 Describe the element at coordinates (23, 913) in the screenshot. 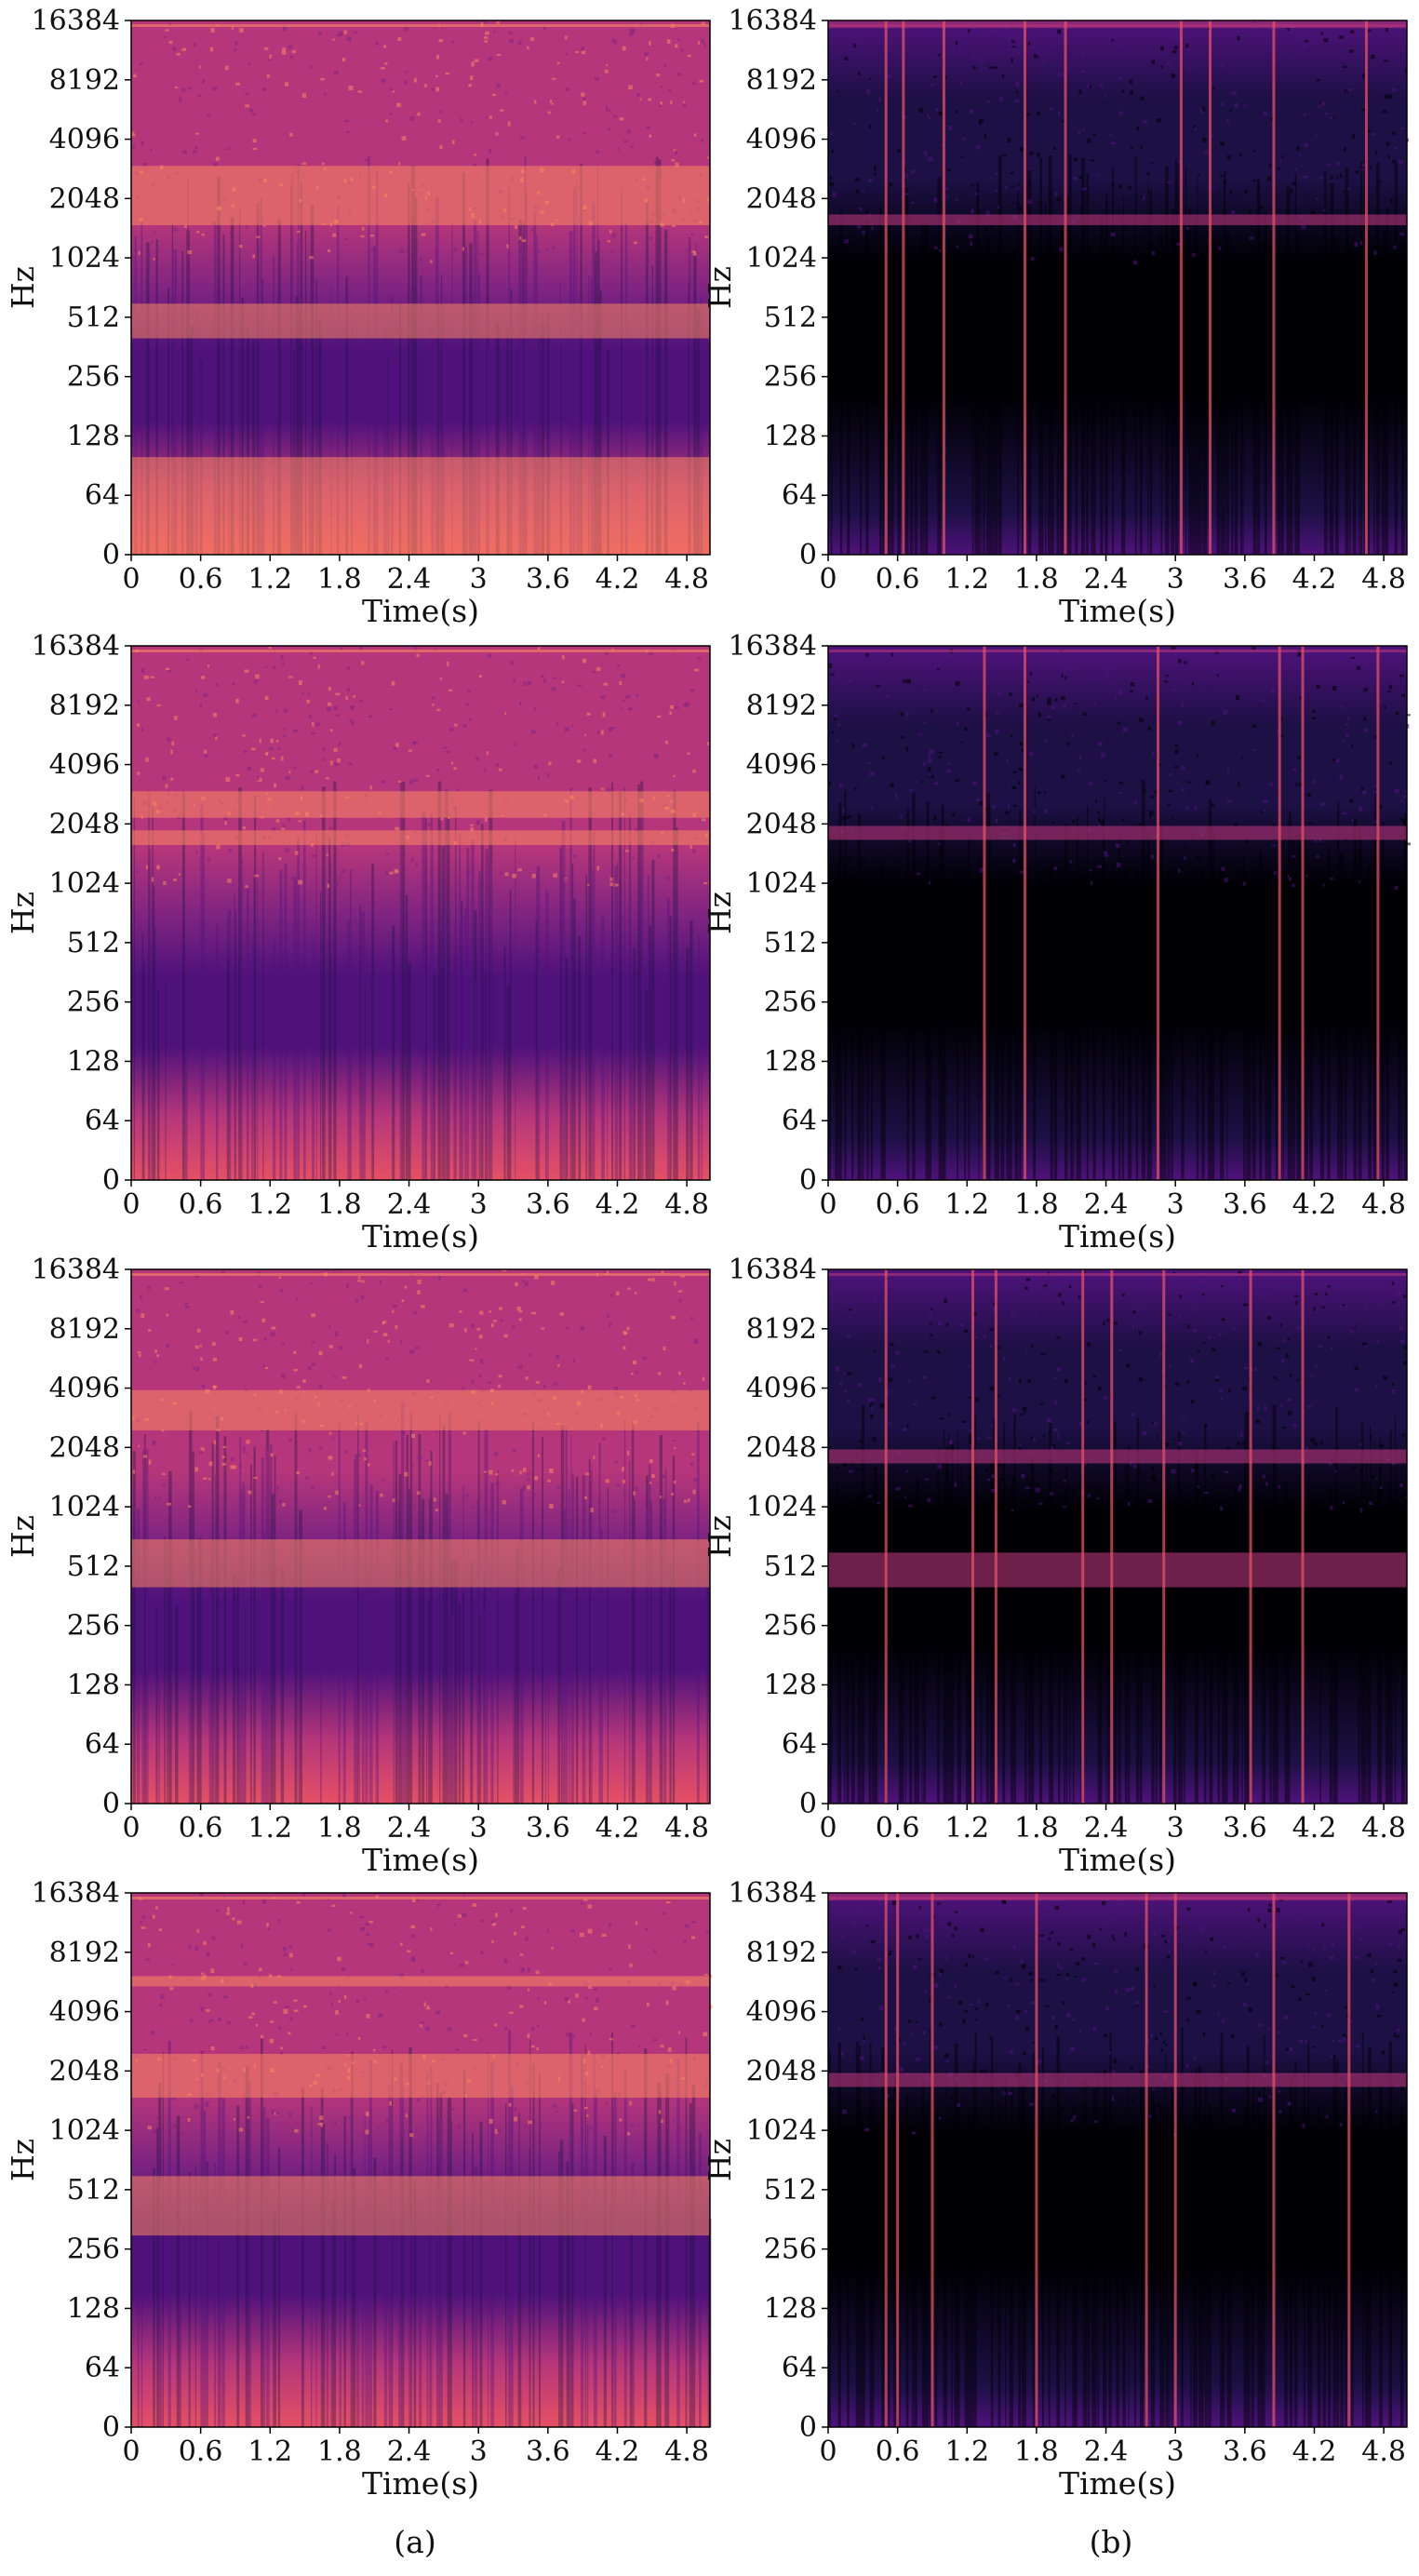

I see `y-axis-title: Hz` at that location.